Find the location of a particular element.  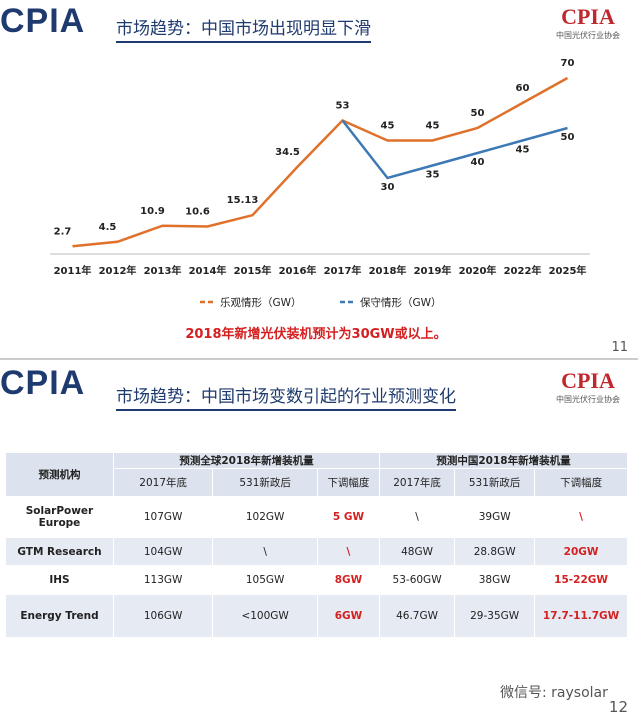

table-cell: 39GW is located at coordinates (495, 517).